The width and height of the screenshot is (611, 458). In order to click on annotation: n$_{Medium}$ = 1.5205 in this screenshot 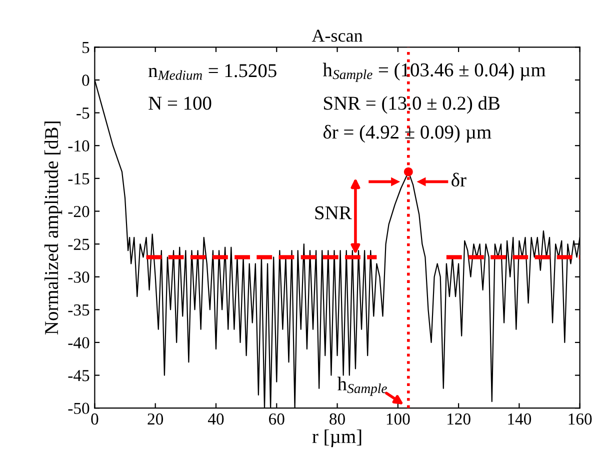, I will do `click(212, 72)`.